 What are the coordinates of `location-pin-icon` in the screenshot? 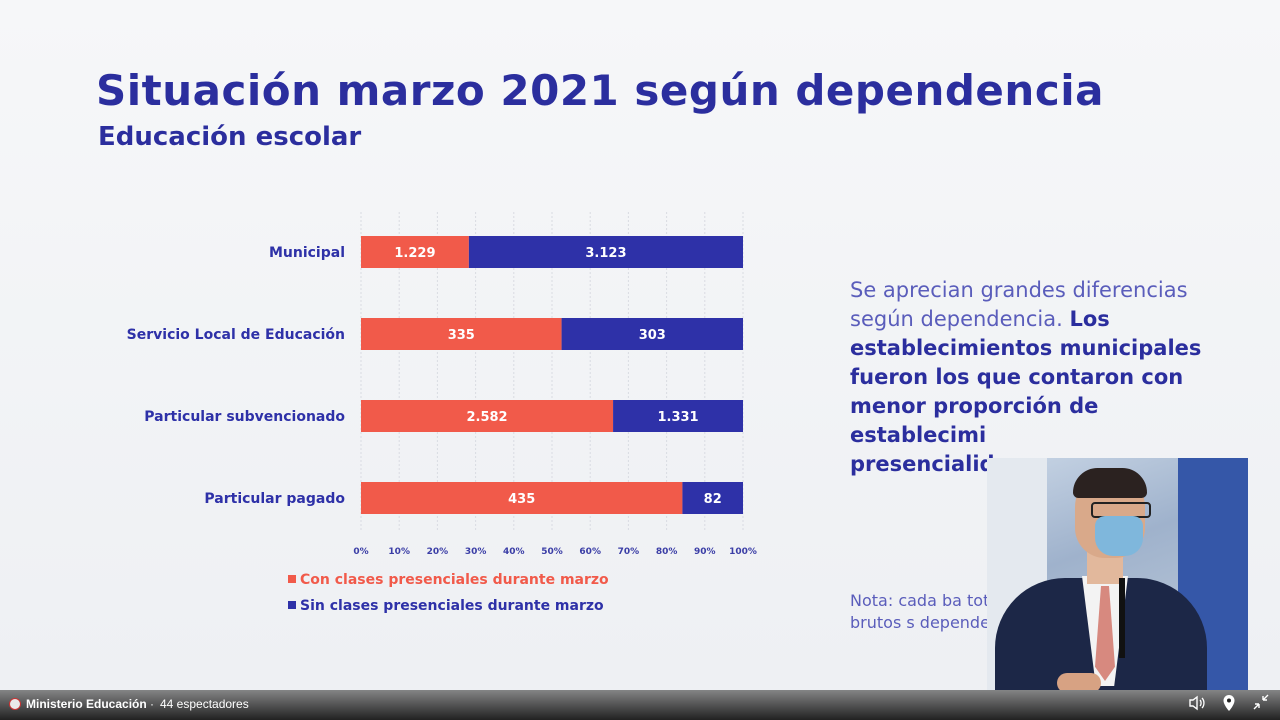 It's located at (1229, 705).